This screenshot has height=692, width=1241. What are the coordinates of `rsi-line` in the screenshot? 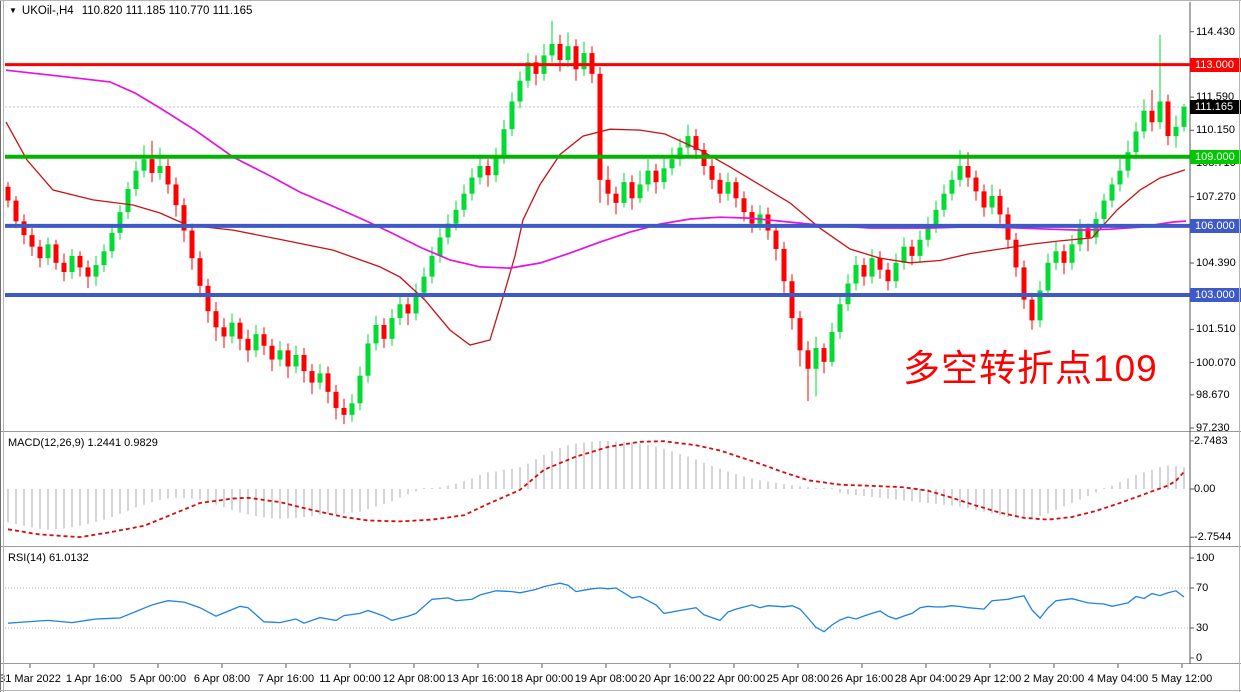 It's located at (596, 607).